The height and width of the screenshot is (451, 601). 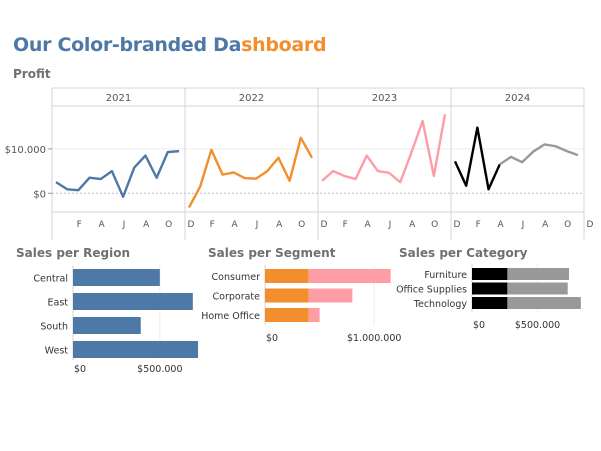 I want to click on category-label: Consumer, so click(x=236, y=277).